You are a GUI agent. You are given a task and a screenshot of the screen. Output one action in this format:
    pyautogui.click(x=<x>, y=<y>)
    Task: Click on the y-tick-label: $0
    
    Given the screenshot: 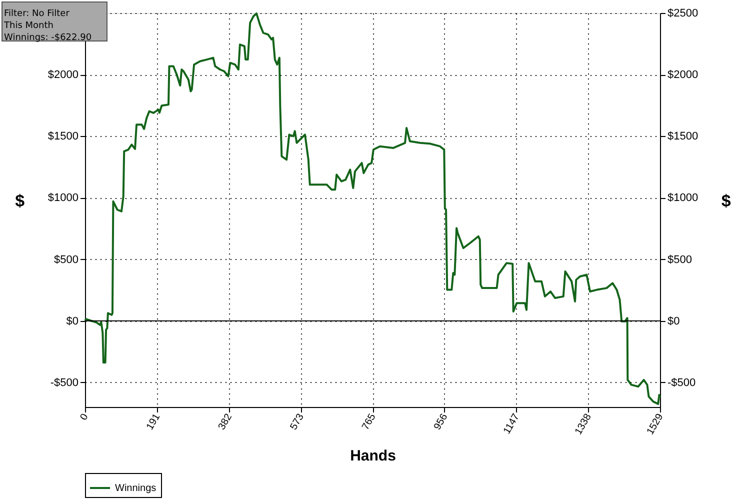 What is the action you would take?
    pyautogui.click(x=72, y=321)
    